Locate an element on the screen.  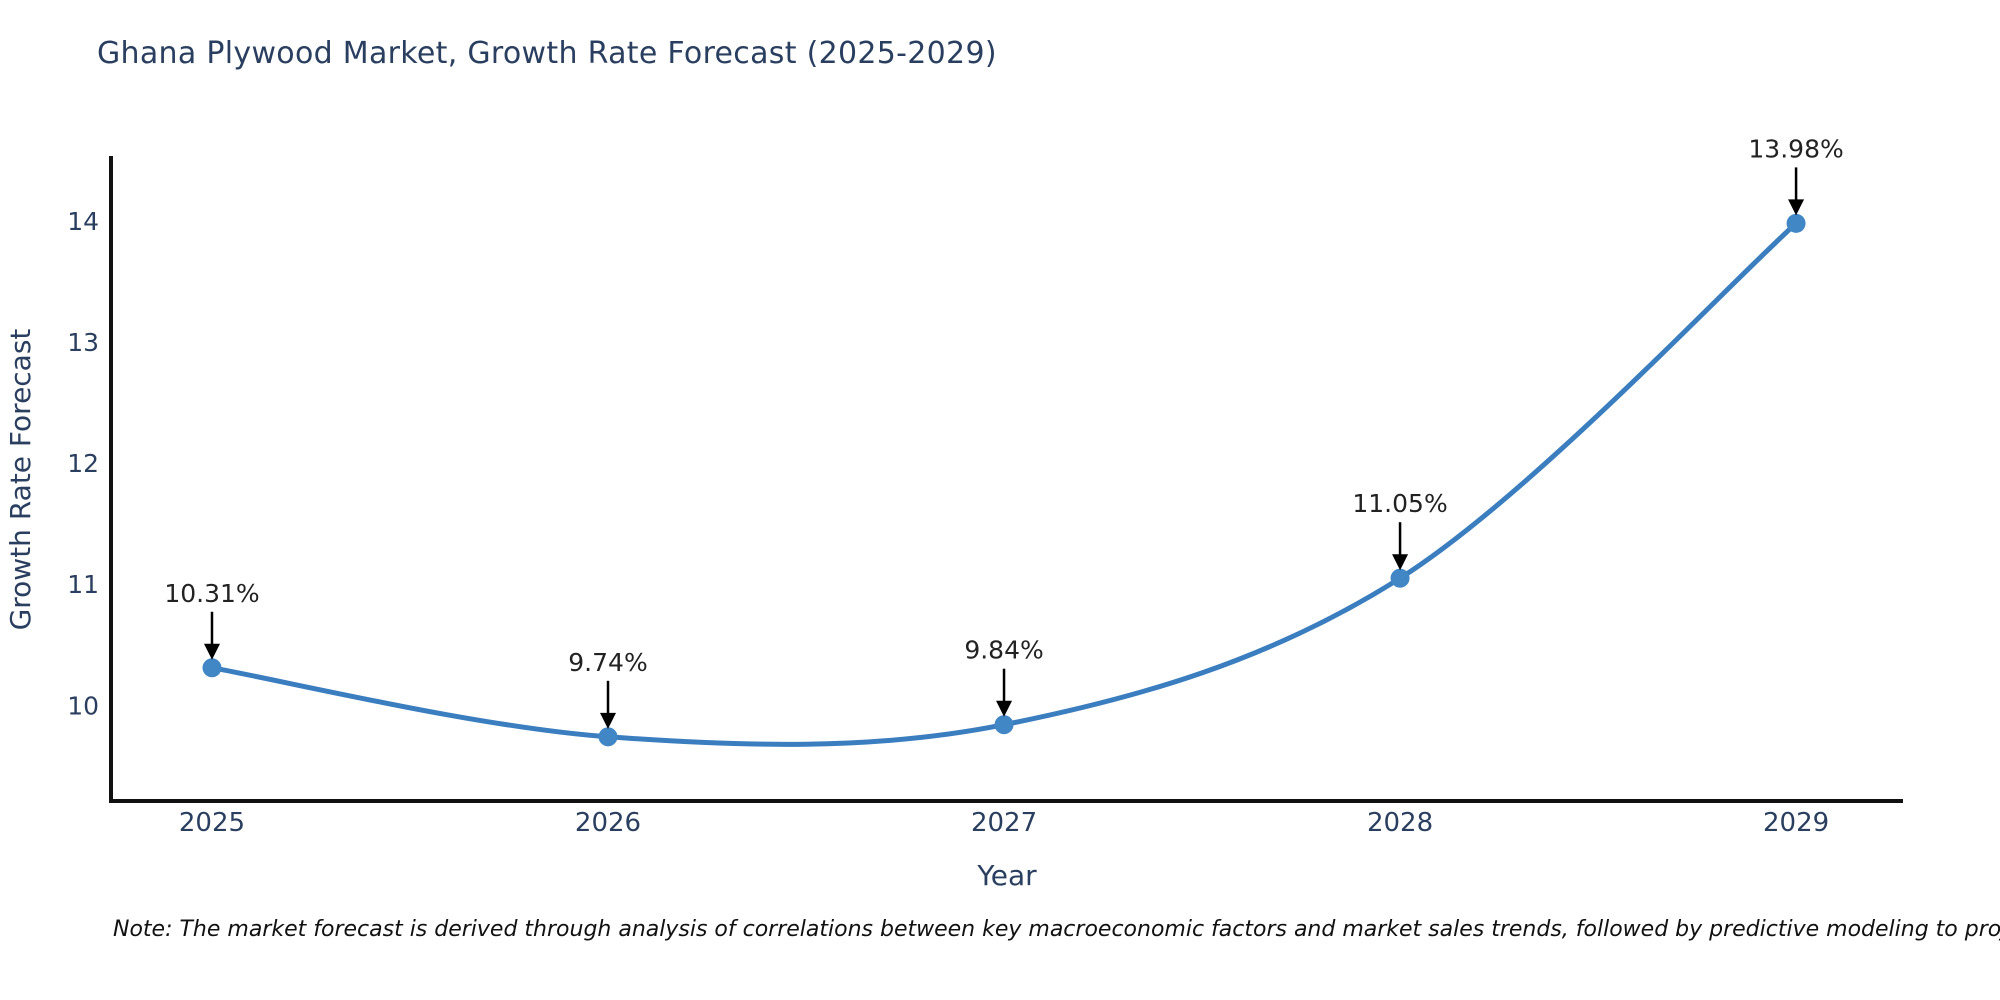
annotation-label-2029: 13.98% is located at coordinates (1795, 148).